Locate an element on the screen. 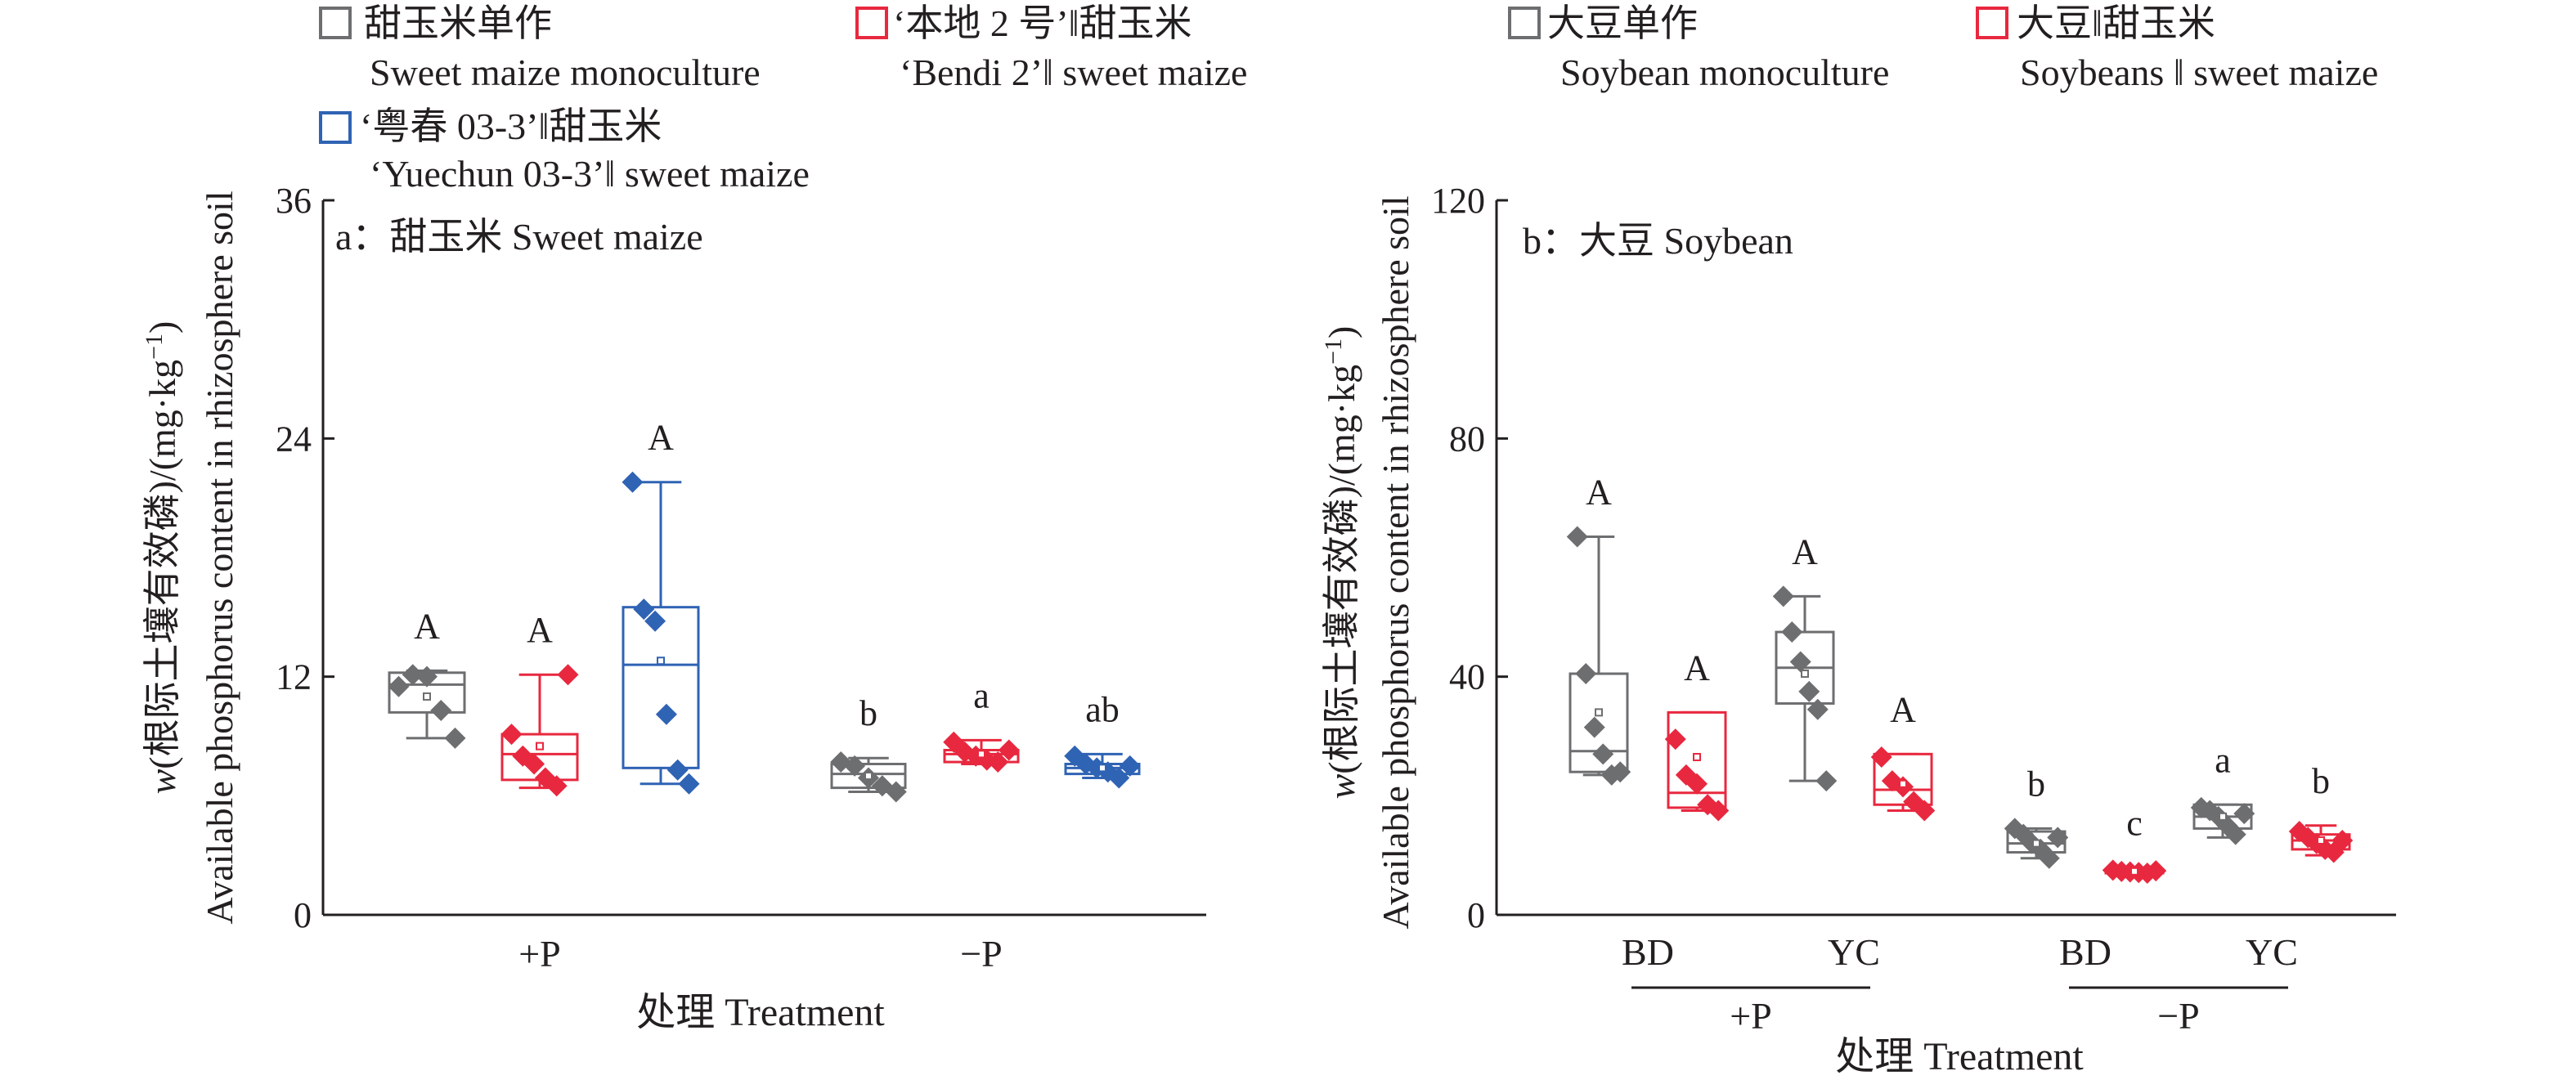 Image resolution: width=2576 pixels, height=1080 pixels. panel-a-ytick-label: 24 is located at coordinates (294, 439).